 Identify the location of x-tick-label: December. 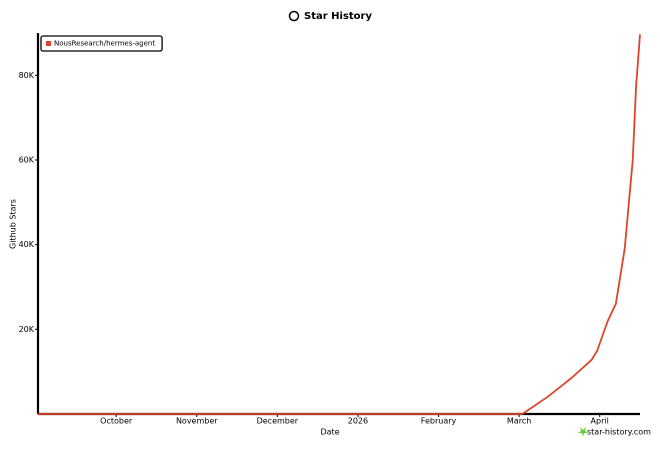
(278, 421).